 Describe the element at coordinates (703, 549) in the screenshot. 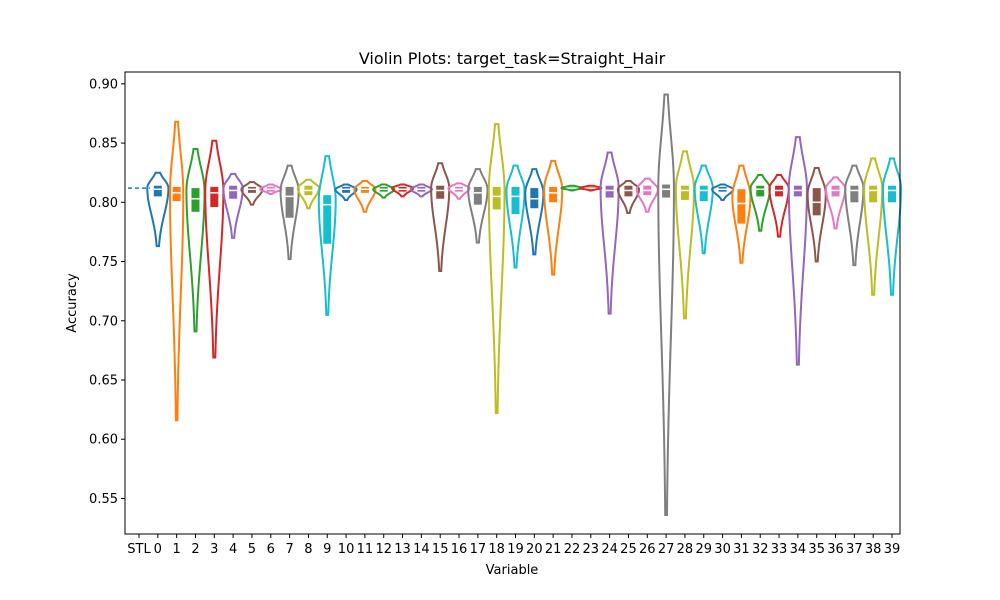

I see `x-tick-label: 29` at that location.